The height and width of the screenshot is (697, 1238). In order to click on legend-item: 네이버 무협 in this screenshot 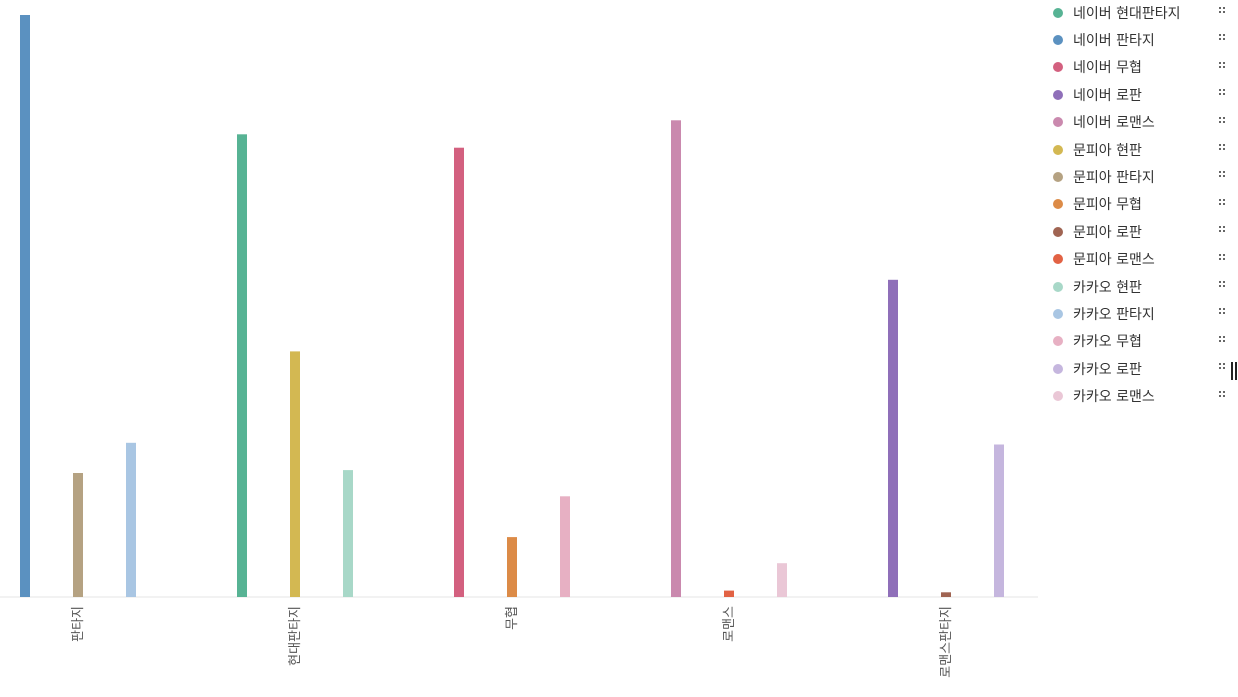, I will do `click(1140, 67)`.